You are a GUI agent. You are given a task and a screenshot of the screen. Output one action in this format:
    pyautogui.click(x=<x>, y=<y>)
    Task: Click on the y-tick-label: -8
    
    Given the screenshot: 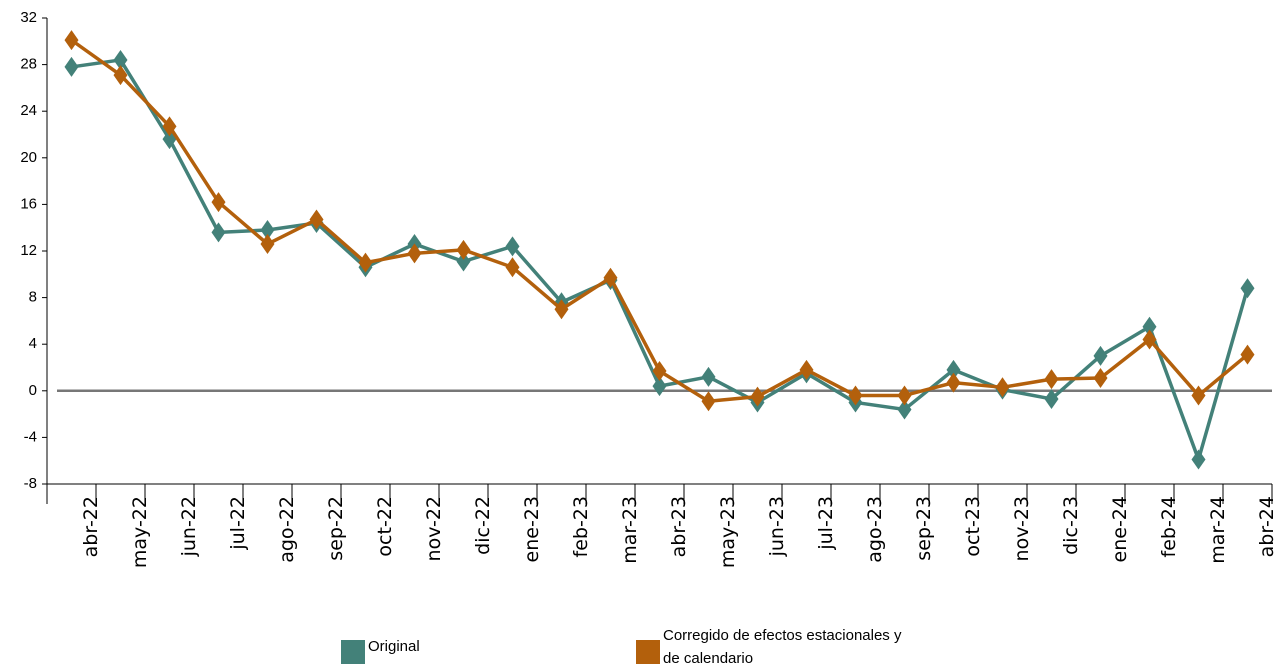 What is the action you would take?
    pyautogui.click(x=30, y=483)
    